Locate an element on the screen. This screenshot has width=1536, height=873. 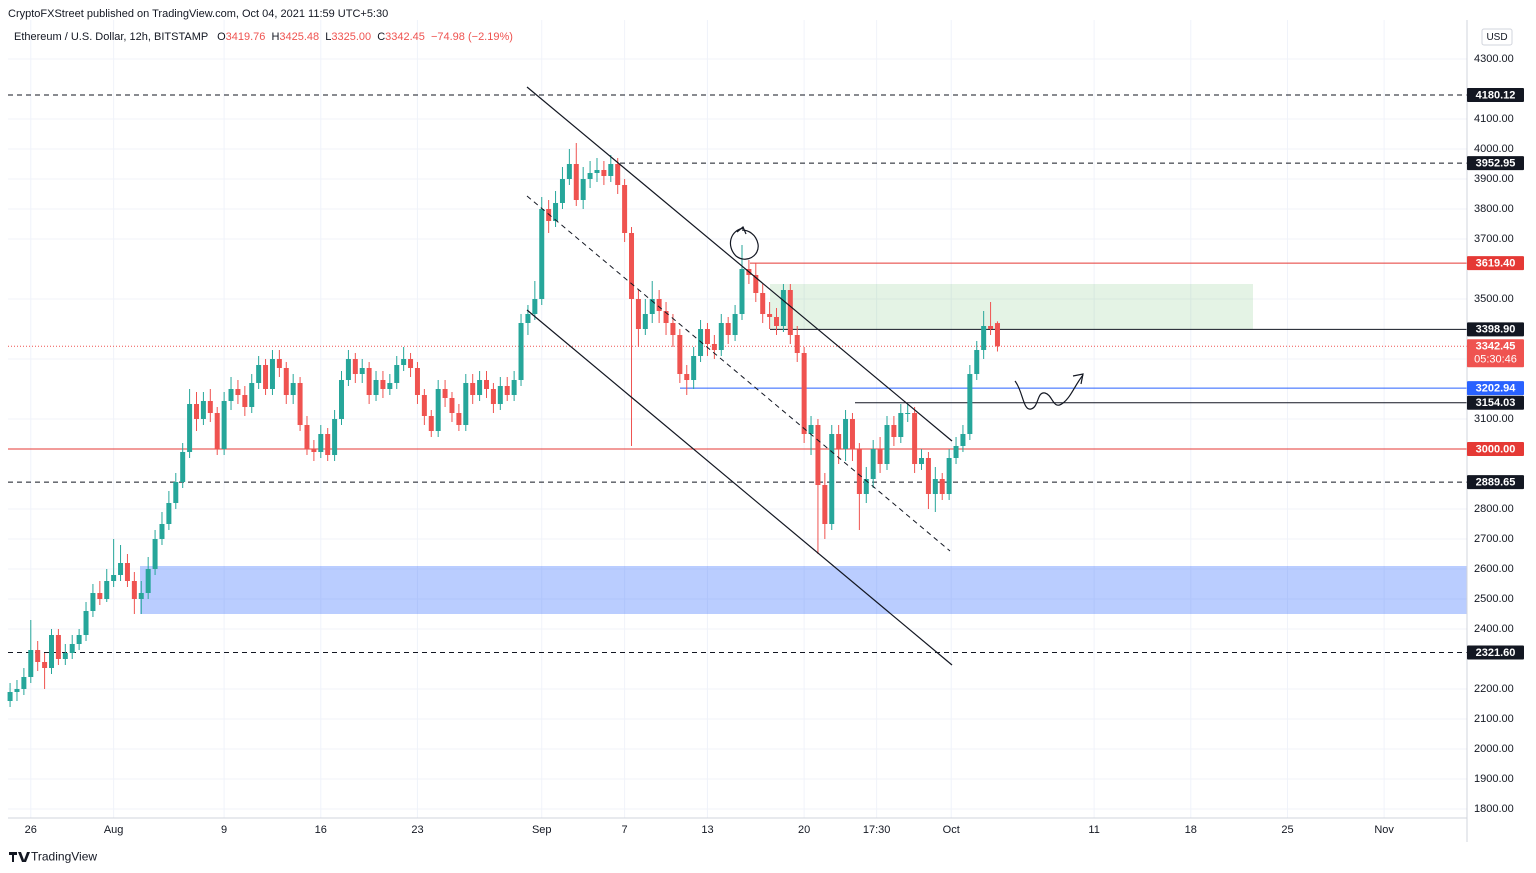
level-label: 3202.94 is located at coordinates (1496, 389).